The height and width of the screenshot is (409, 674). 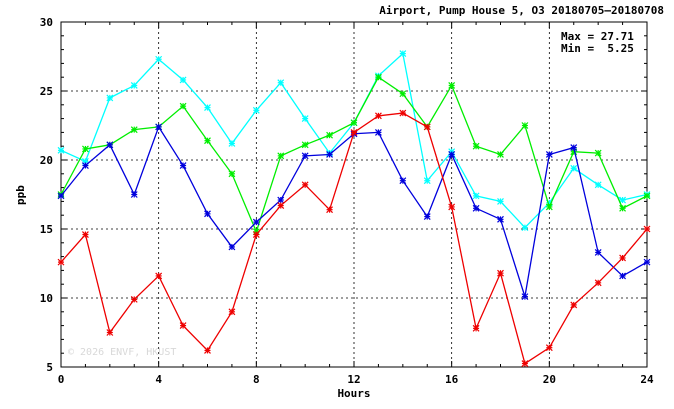 What do you see at coordinates (46, 298) in the screenshot?
I see `y-tick-label: 10` at bounding box center [46, 298].